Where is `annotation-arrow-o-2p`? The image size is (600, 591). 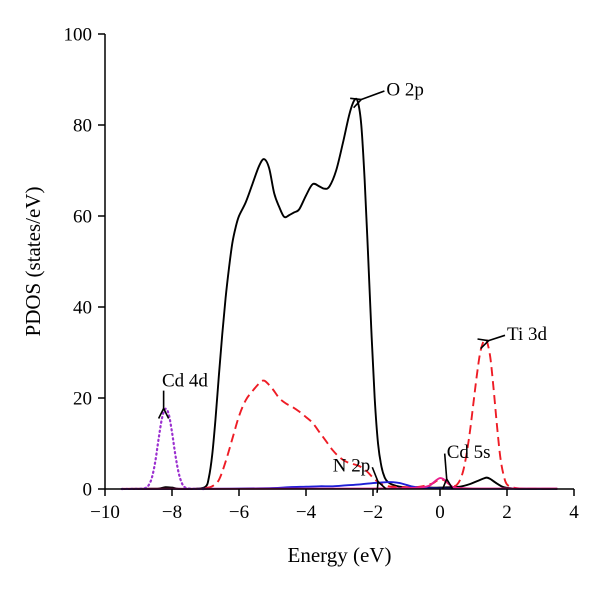 annotation-arrow-o-2p is located at coordinates (373, 95).